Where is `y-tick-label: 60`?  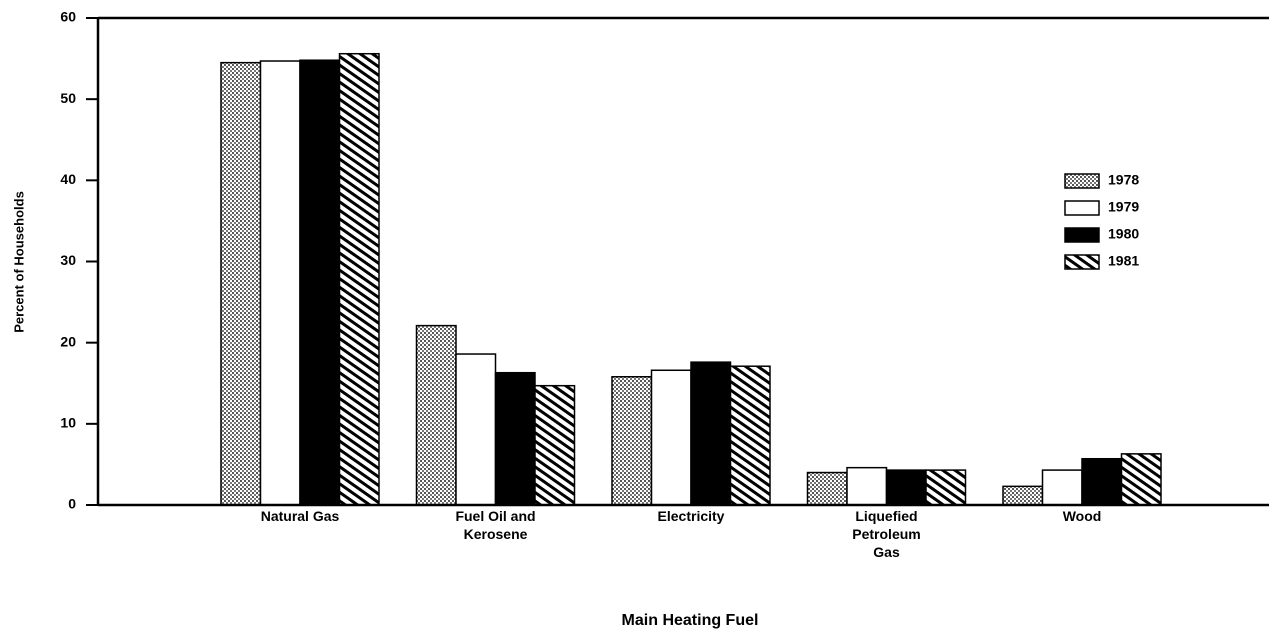 y-tick-label: 60 is located at coordinates (68, 17).